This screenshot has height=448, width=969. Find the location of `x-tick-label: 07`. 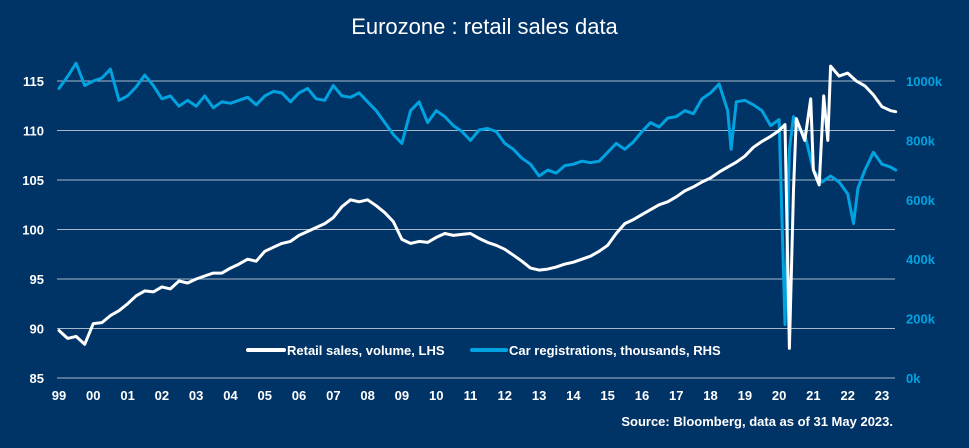

x-tick-label: 07 is located at coordinates (333, 395).